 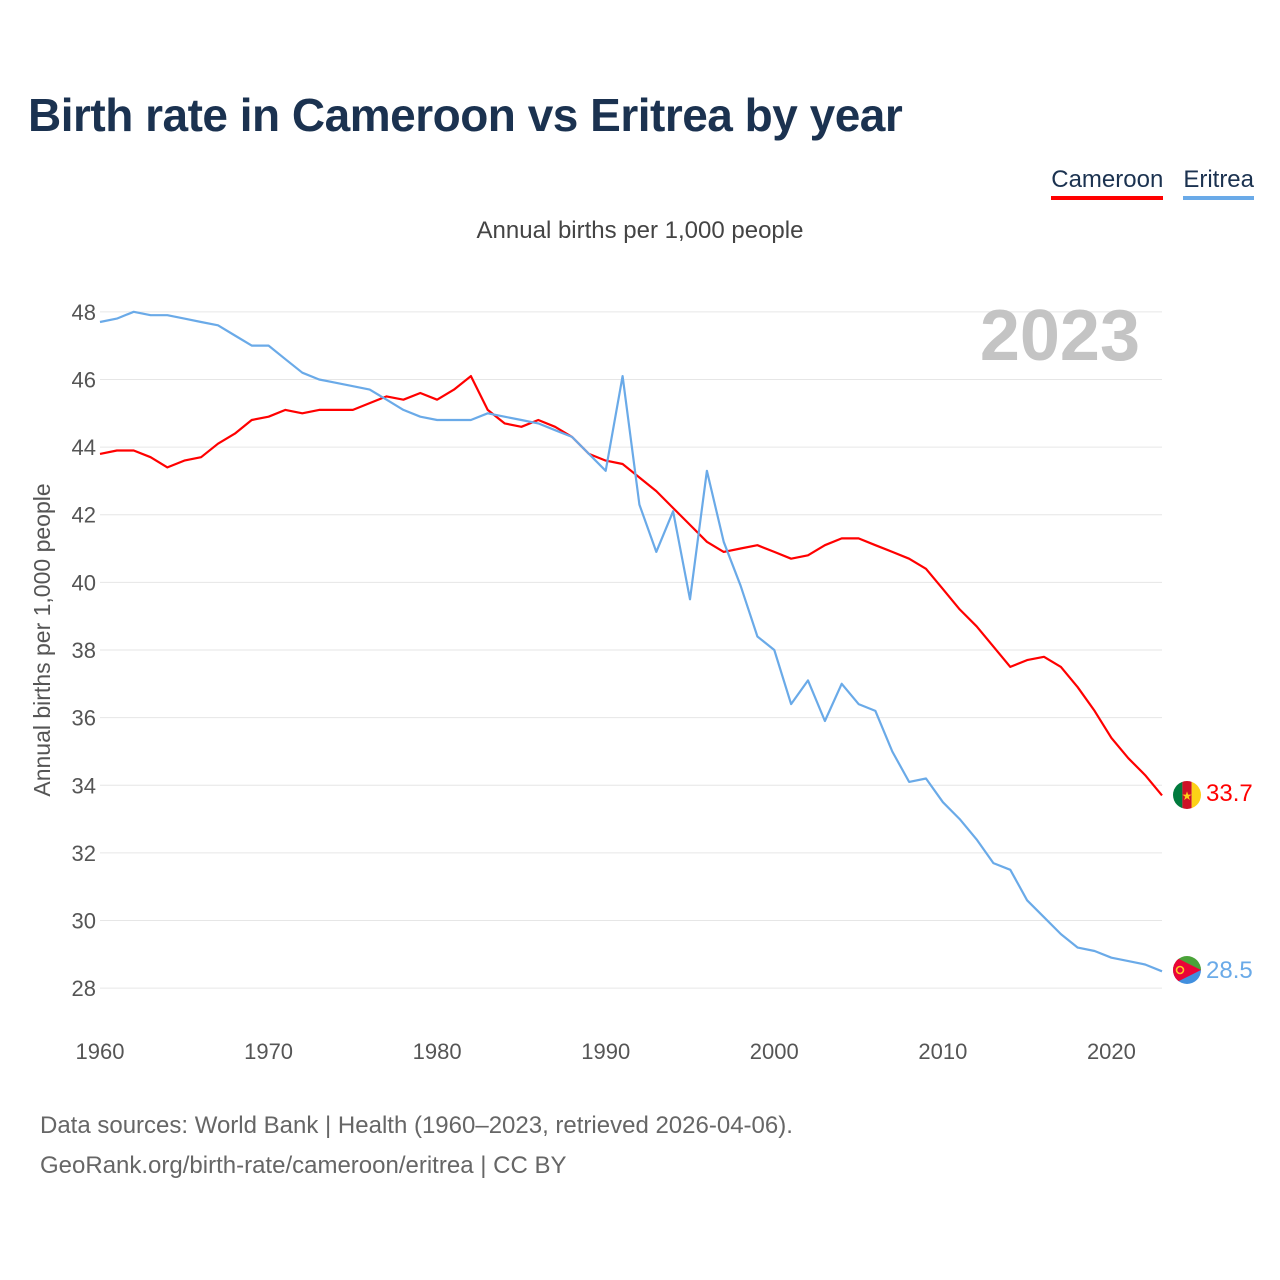 I want to click on y-tick-label: 40, so click(x=84, y=582).